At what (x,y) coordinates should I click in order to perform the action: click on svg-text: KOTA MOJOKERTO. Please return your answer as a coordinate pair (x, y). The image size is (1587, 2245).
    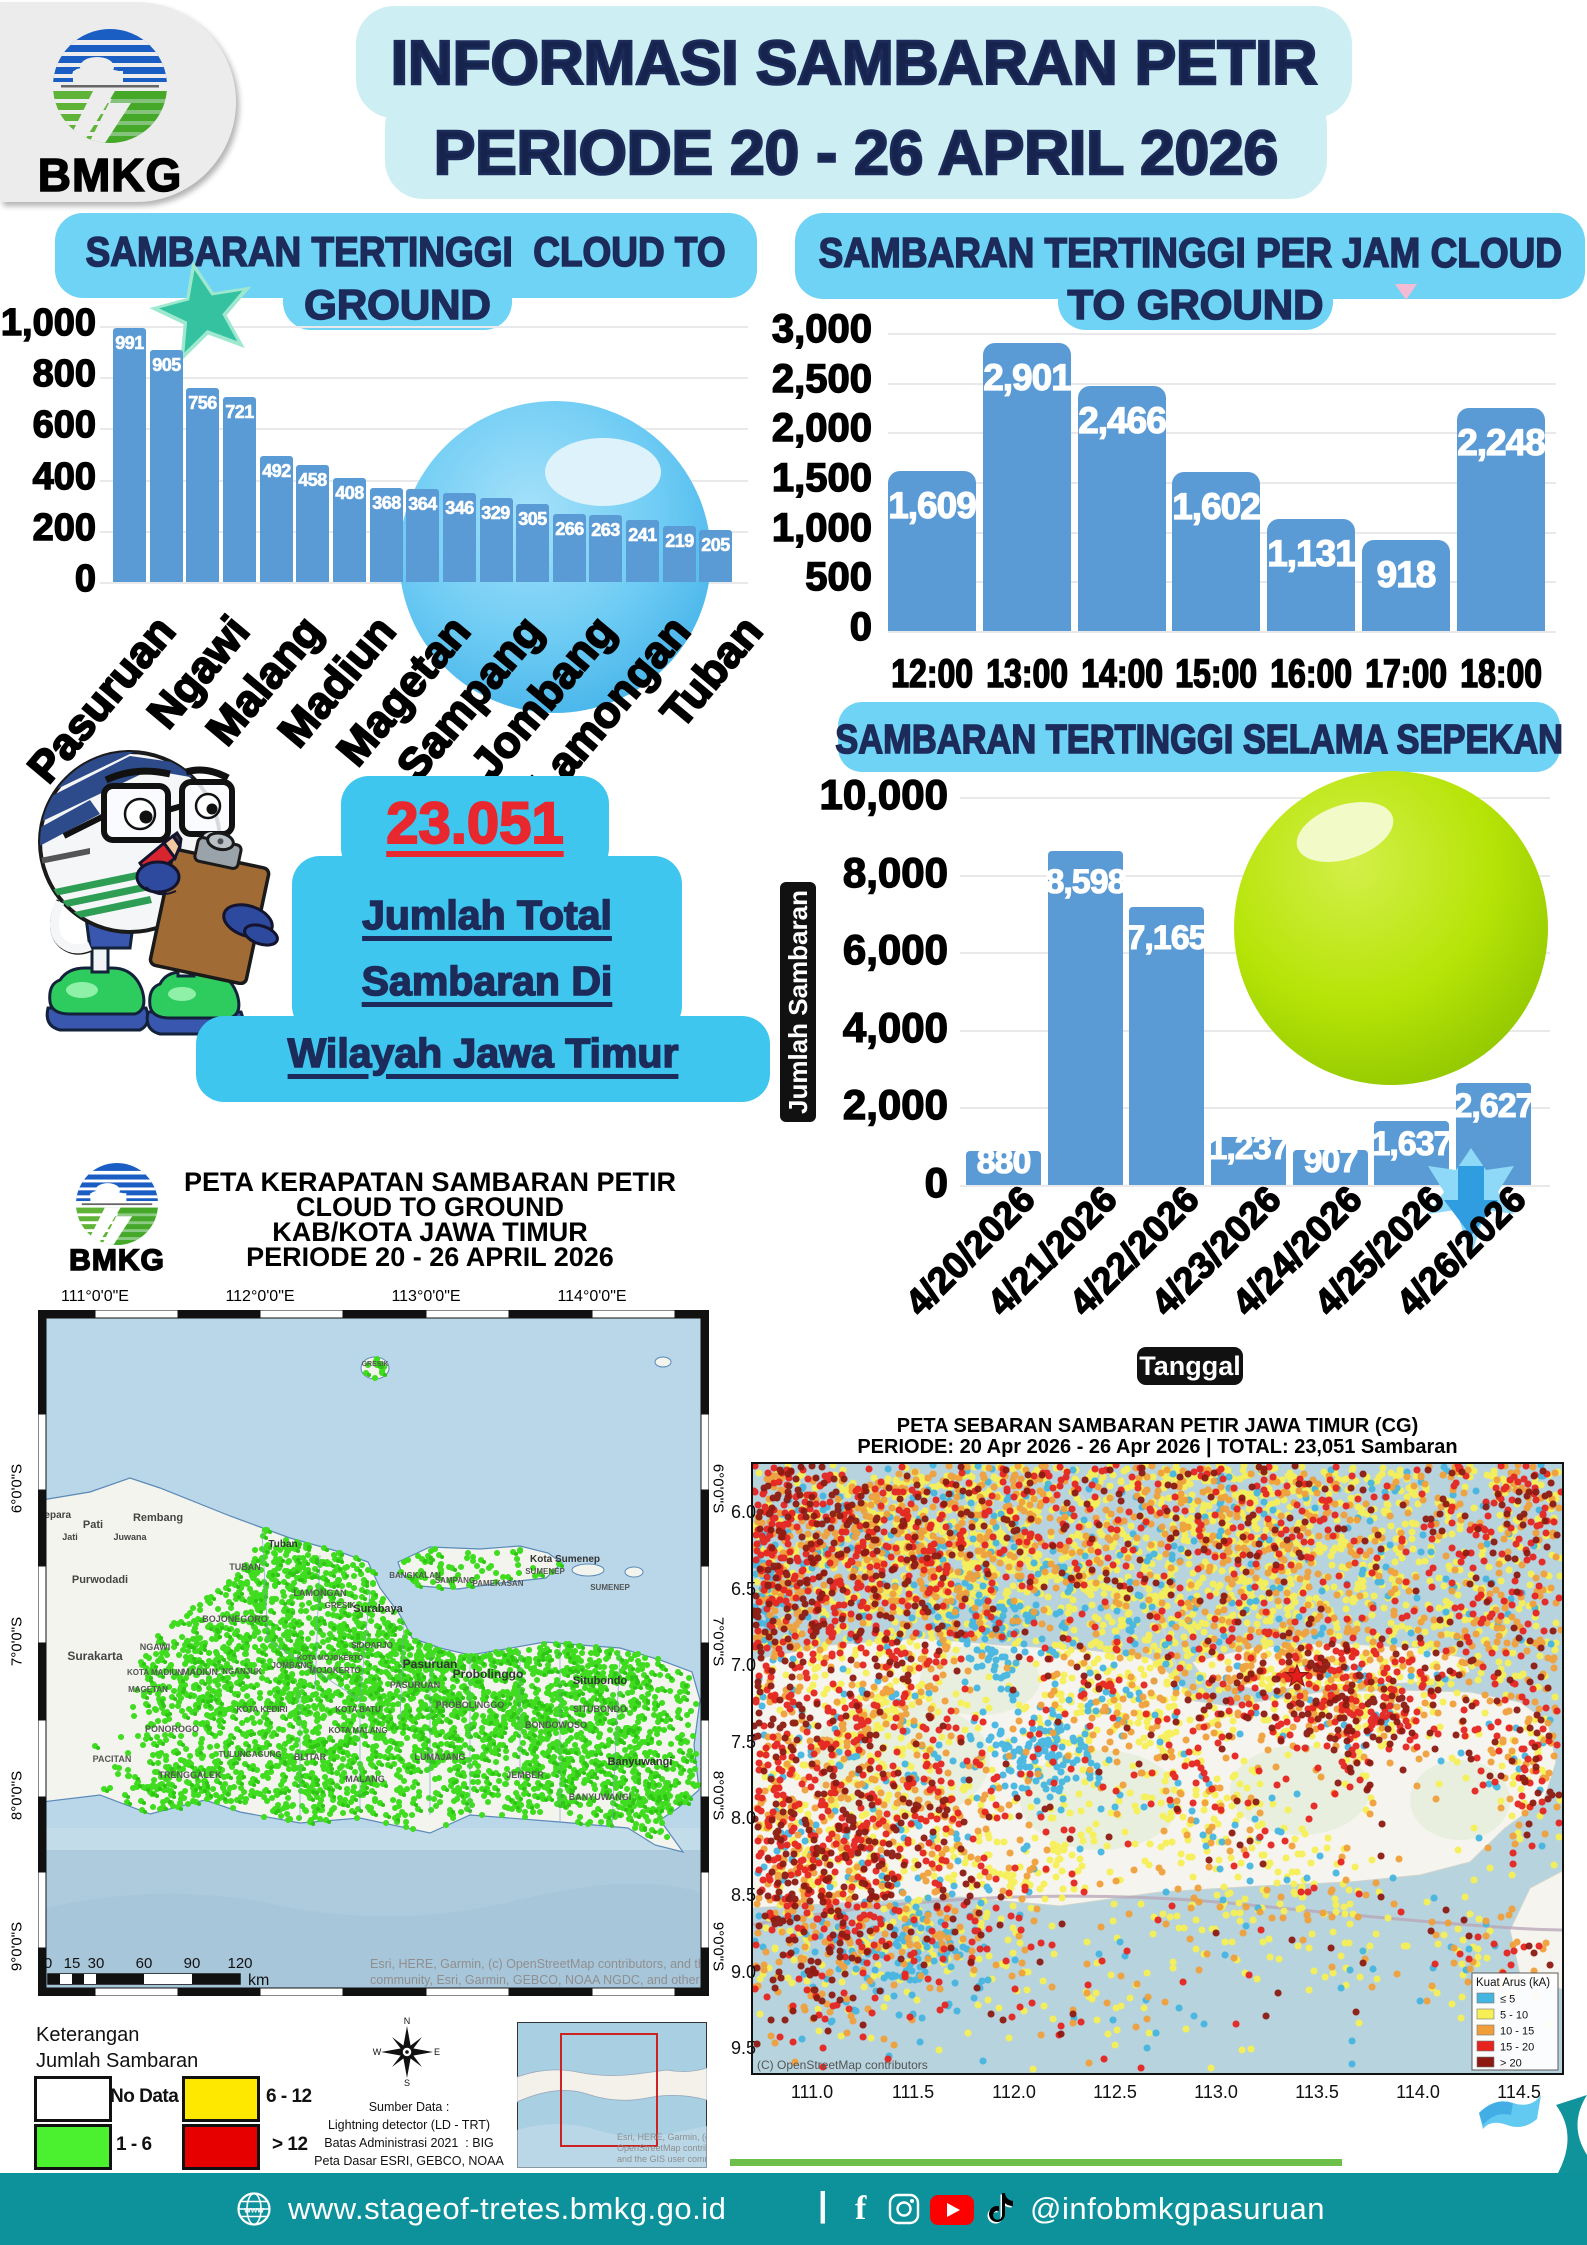
    Looking at the image, I should click on (330, 1658).